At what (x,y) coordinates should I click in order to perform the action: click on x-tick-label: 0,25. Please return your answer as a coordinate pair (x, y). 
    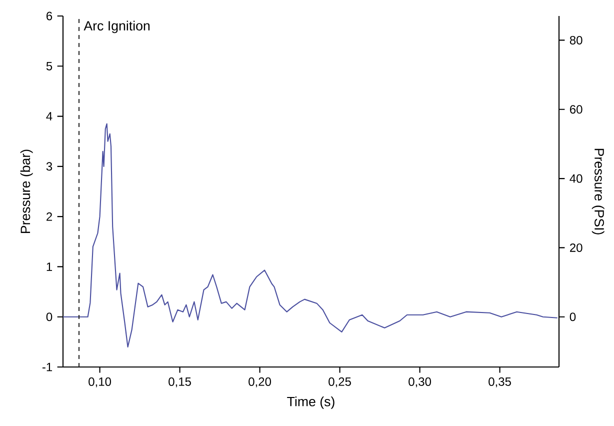
    Looking at the image, I should click on (339, 382).